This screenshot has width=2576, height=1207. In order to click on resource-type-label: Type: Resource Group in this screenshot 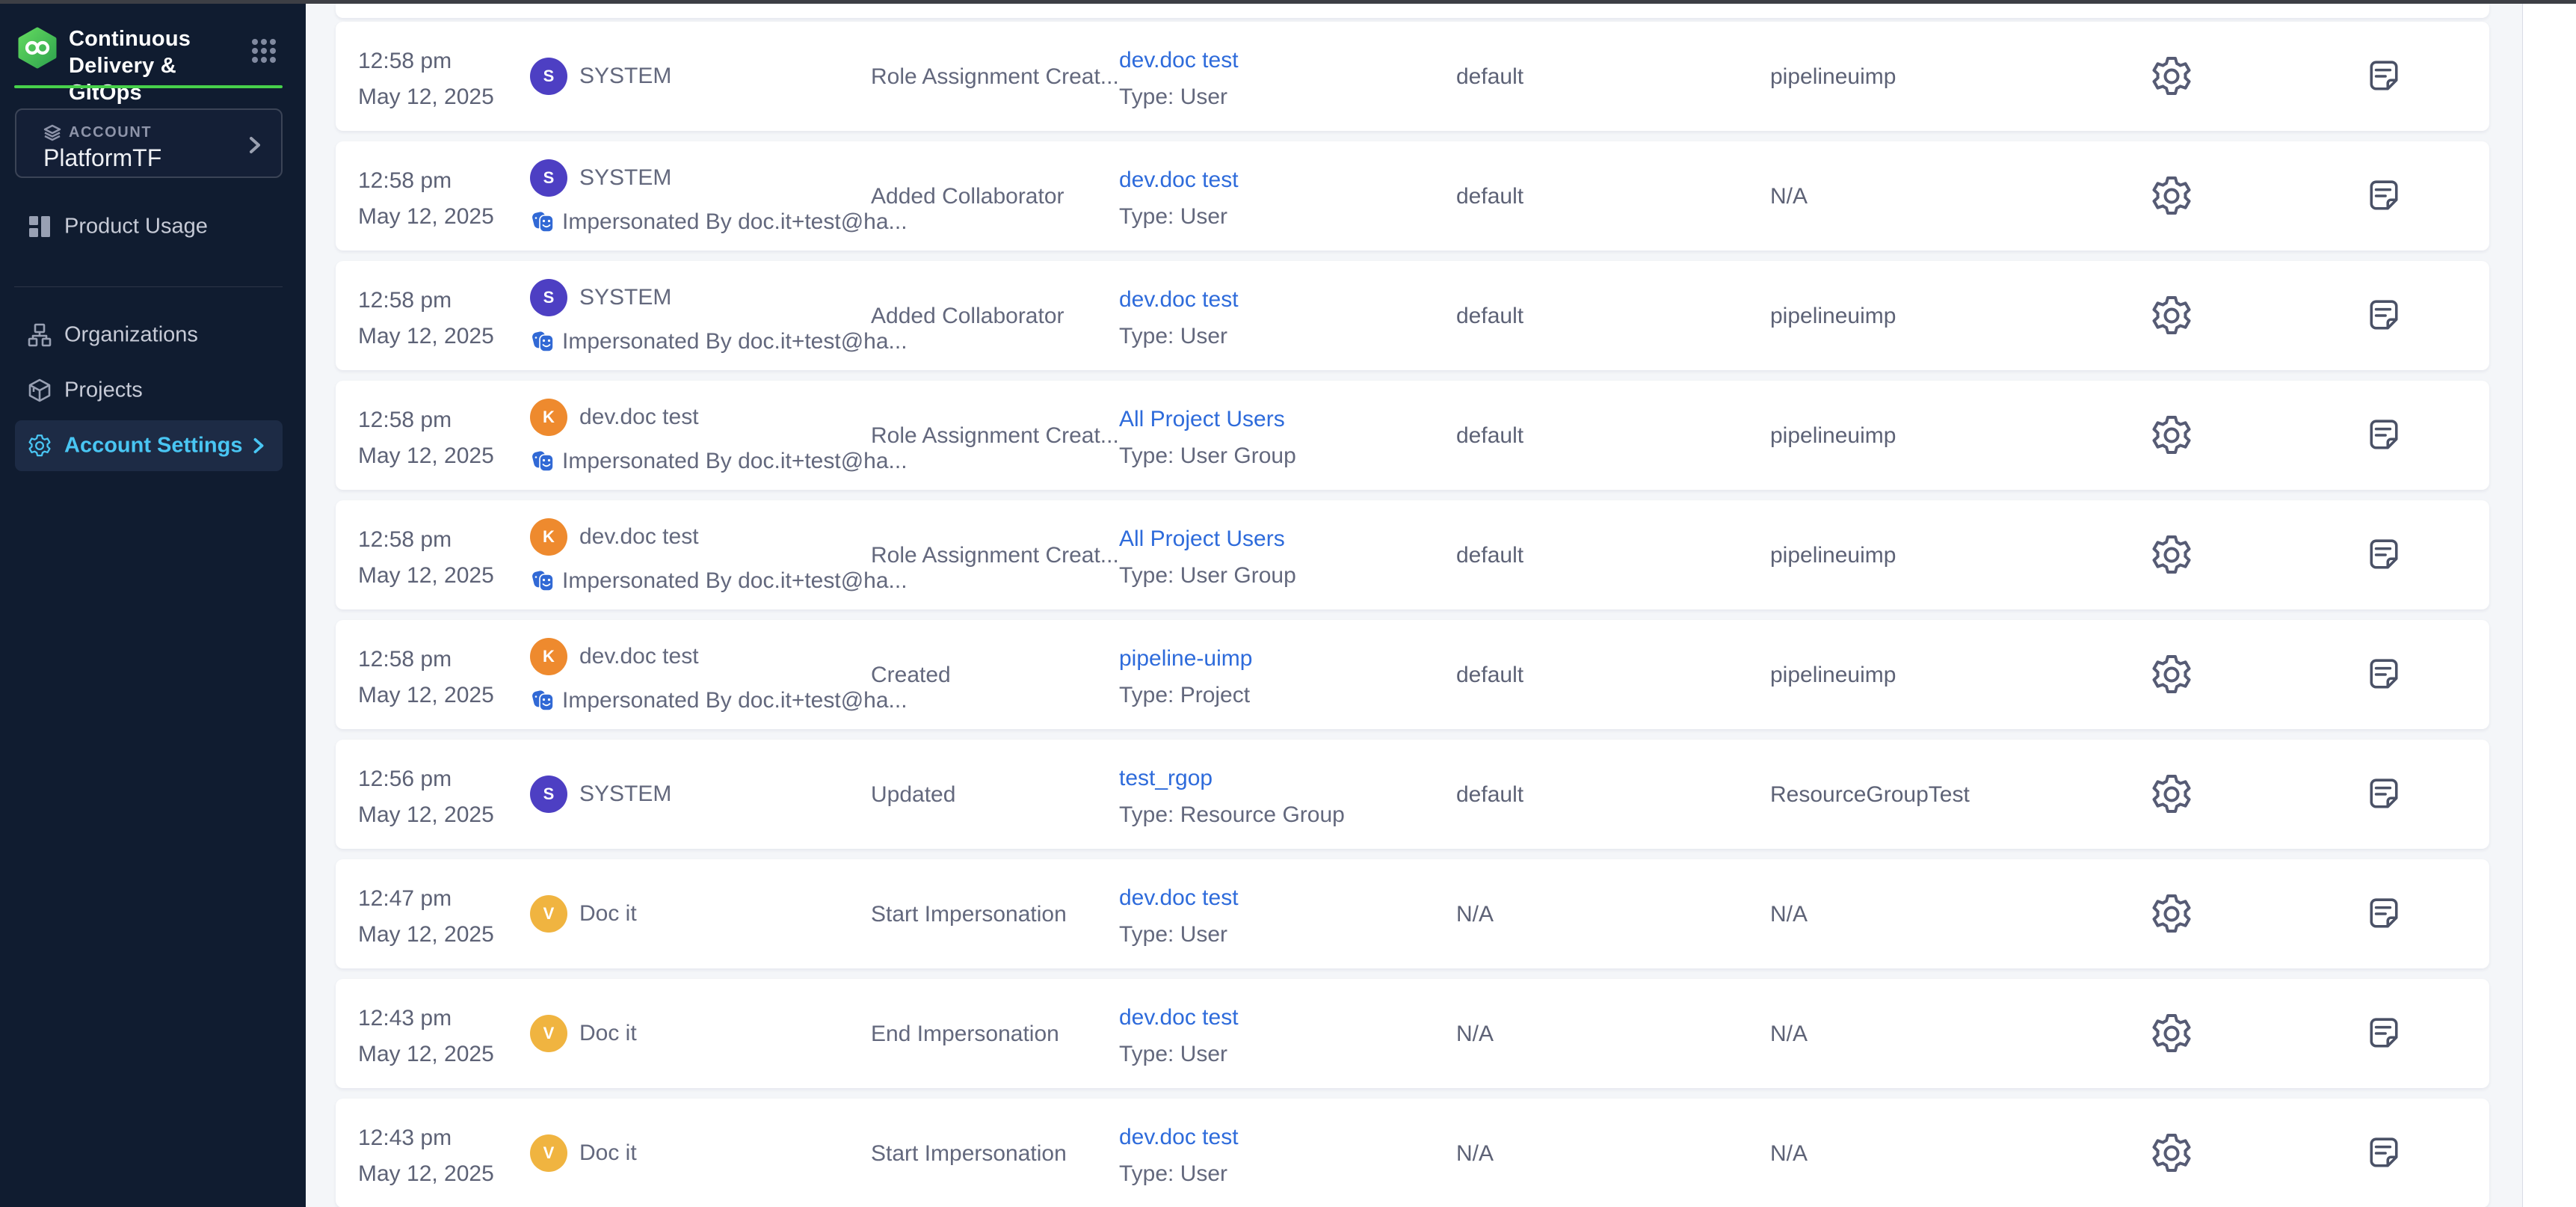, I will do `click(1232, 814)`.